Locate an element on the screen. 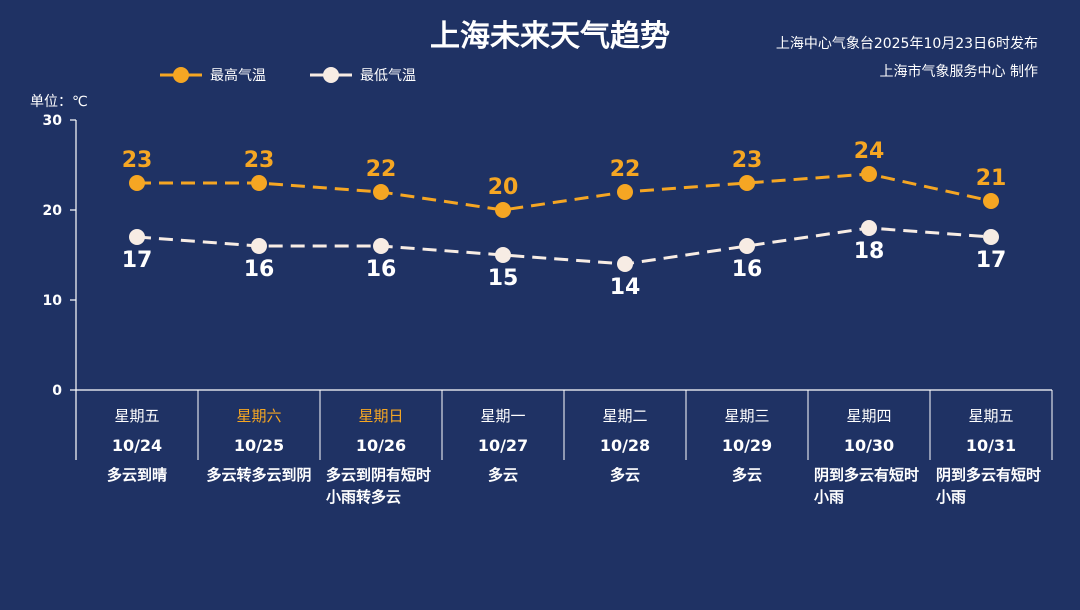 Image resolution: width=1080 pixels, height=610 pixels. high-temp-label: 21 is located at coordinates (991, 178).